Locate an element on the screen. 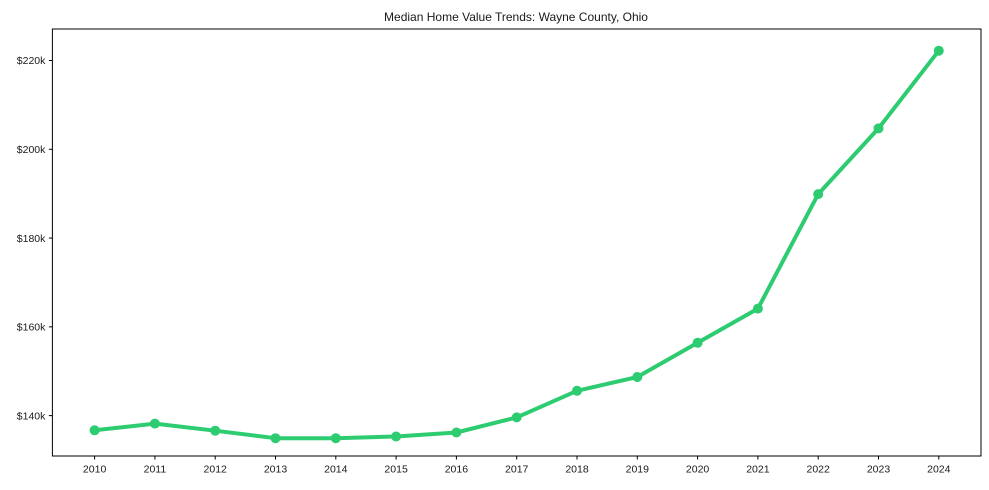  x-tick-label: 2017 is located at coordinates (517, 470).